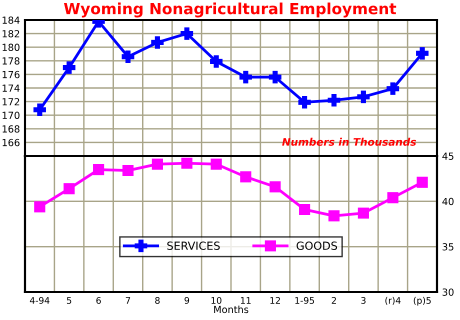  Describe the element at coordinates (349, 142) in the screenshot. I see `annotation: Numbers in Thousands` at that location.